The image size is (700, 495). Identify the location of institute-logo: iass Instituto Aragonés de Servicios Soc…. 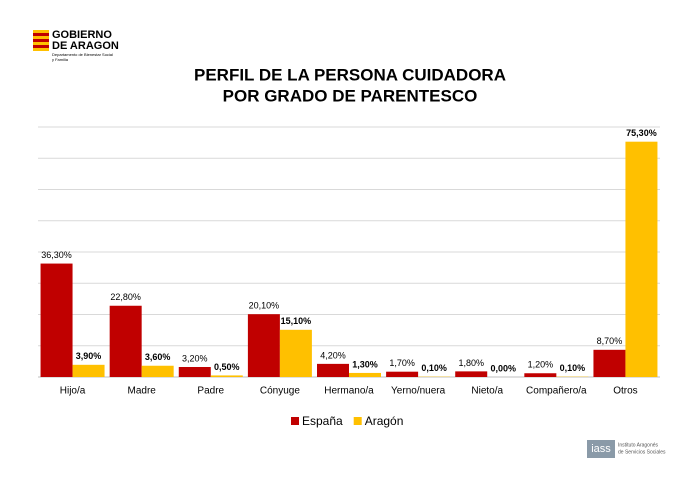
(626, 449).